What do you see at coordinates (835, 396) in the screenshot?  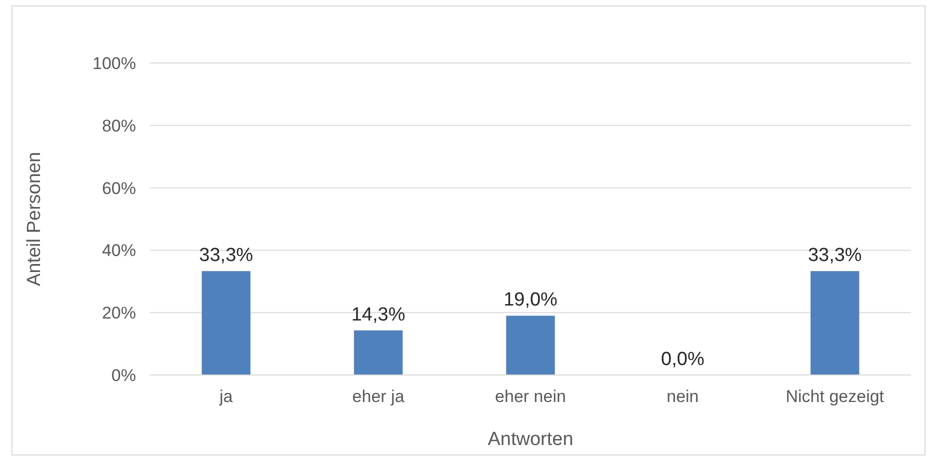 I see `x-tick-label: Nicht gezeigt` at bounding box center [835, 396].